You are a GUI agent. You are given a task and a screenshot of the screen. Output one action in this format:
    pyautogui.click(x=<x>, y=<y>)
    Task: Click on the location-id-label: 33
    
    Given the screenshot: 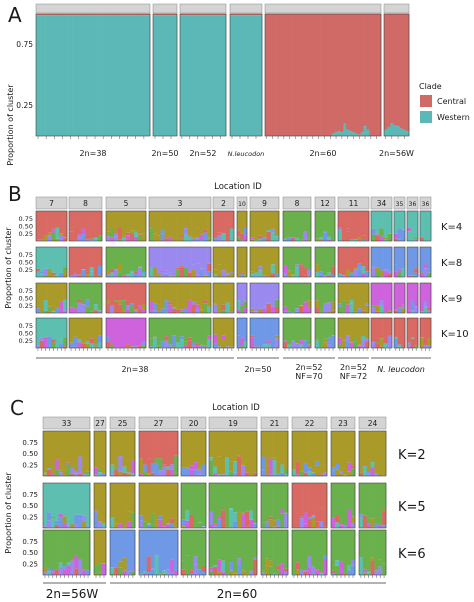 What is the action you would take?
    pyautogui.click(x=67, y=423)
    